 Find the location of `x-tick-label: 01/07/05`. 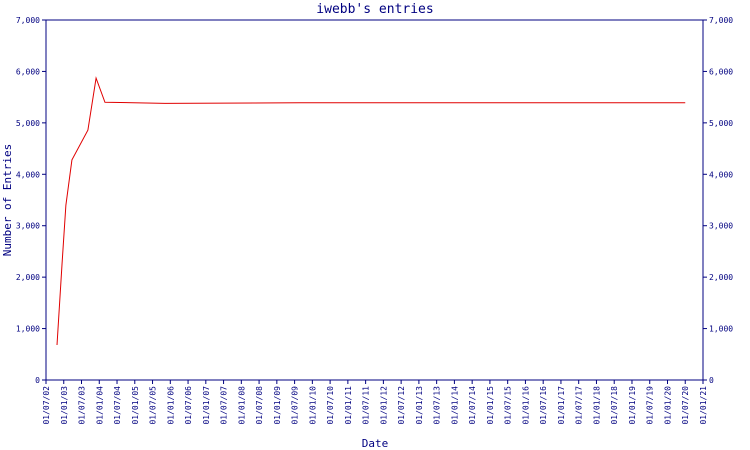

x-tick-label: 01/07/05 is located at coordinates (153, 405).